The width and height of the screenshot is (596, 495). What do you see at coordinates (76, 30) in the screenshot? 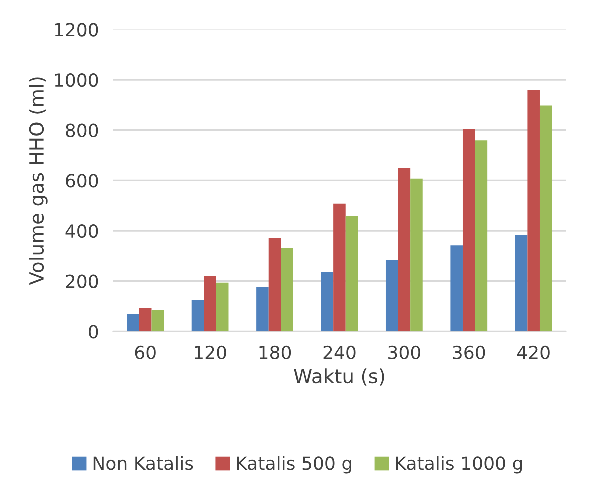
I see `y-tick-label: 1200` at bounding box center [76, 30].